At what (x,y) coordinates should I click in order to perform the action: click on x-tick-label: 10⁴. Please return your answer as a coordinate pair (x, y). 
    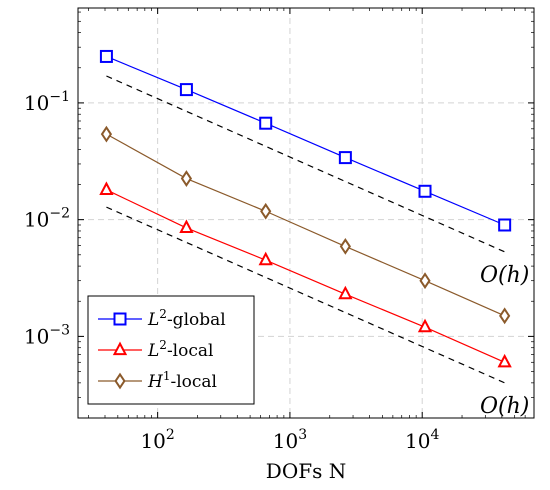
    Looking at the image, I should click on (422, 440).